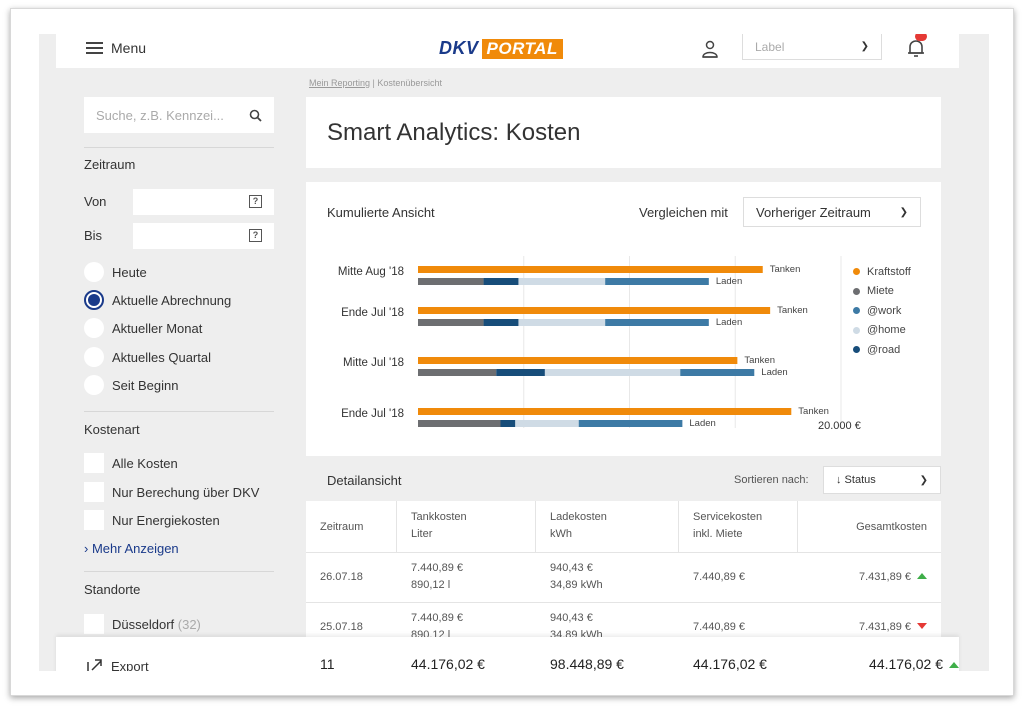 The height and width of the screenshot is (709, 1024). I want to click on legend-item: @road, so click(882, 350).